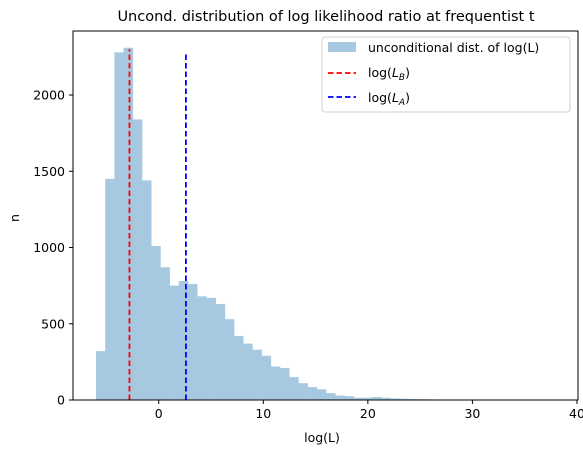  Describe the element at coordinates (49, 247) in the screenshot. I see `y-tick-label: 1000` at that location.